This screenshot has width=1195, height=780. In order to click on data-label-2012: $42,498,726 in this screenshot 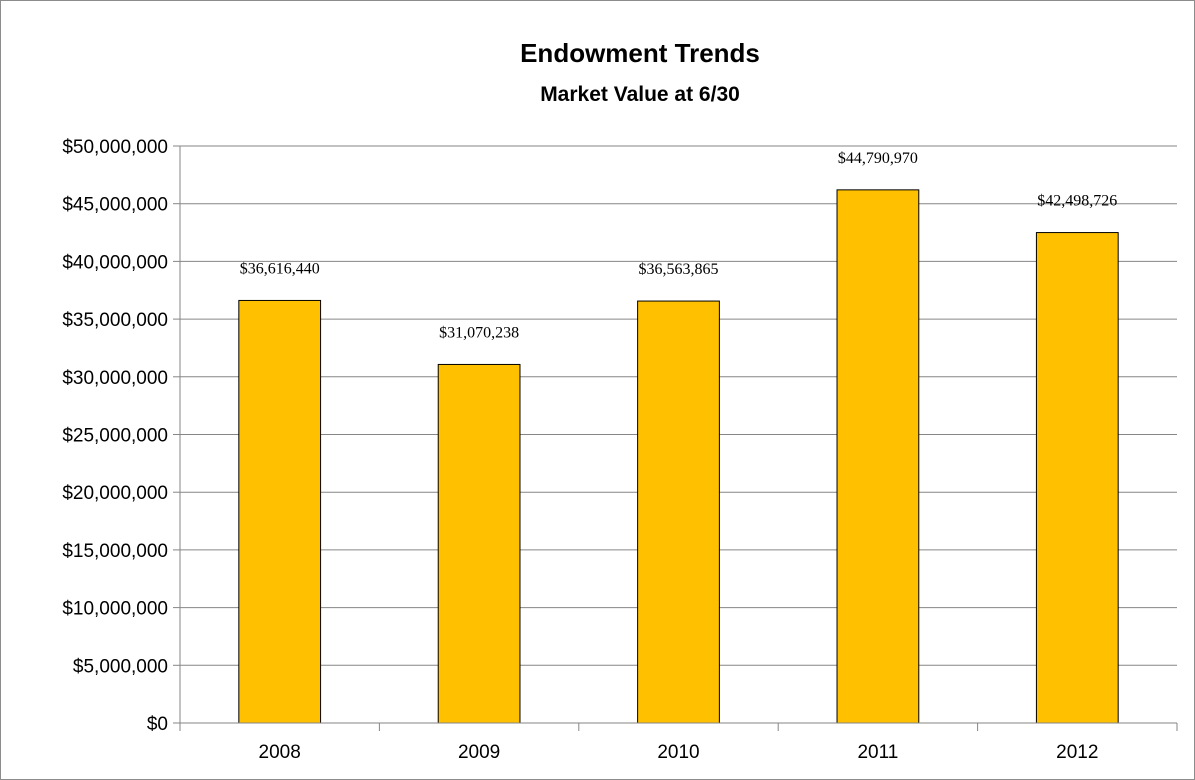, I will do `click(1077, 201)`.